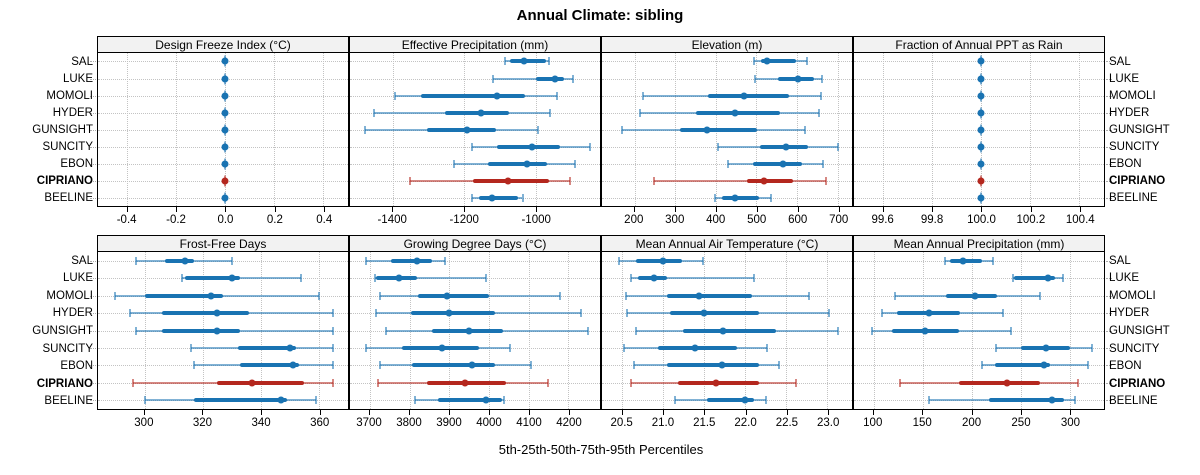  Describe the element at coordinates (475, 44) in the screenshot. I see `panel-strip: Effective Precipitation (mm)` at that location.